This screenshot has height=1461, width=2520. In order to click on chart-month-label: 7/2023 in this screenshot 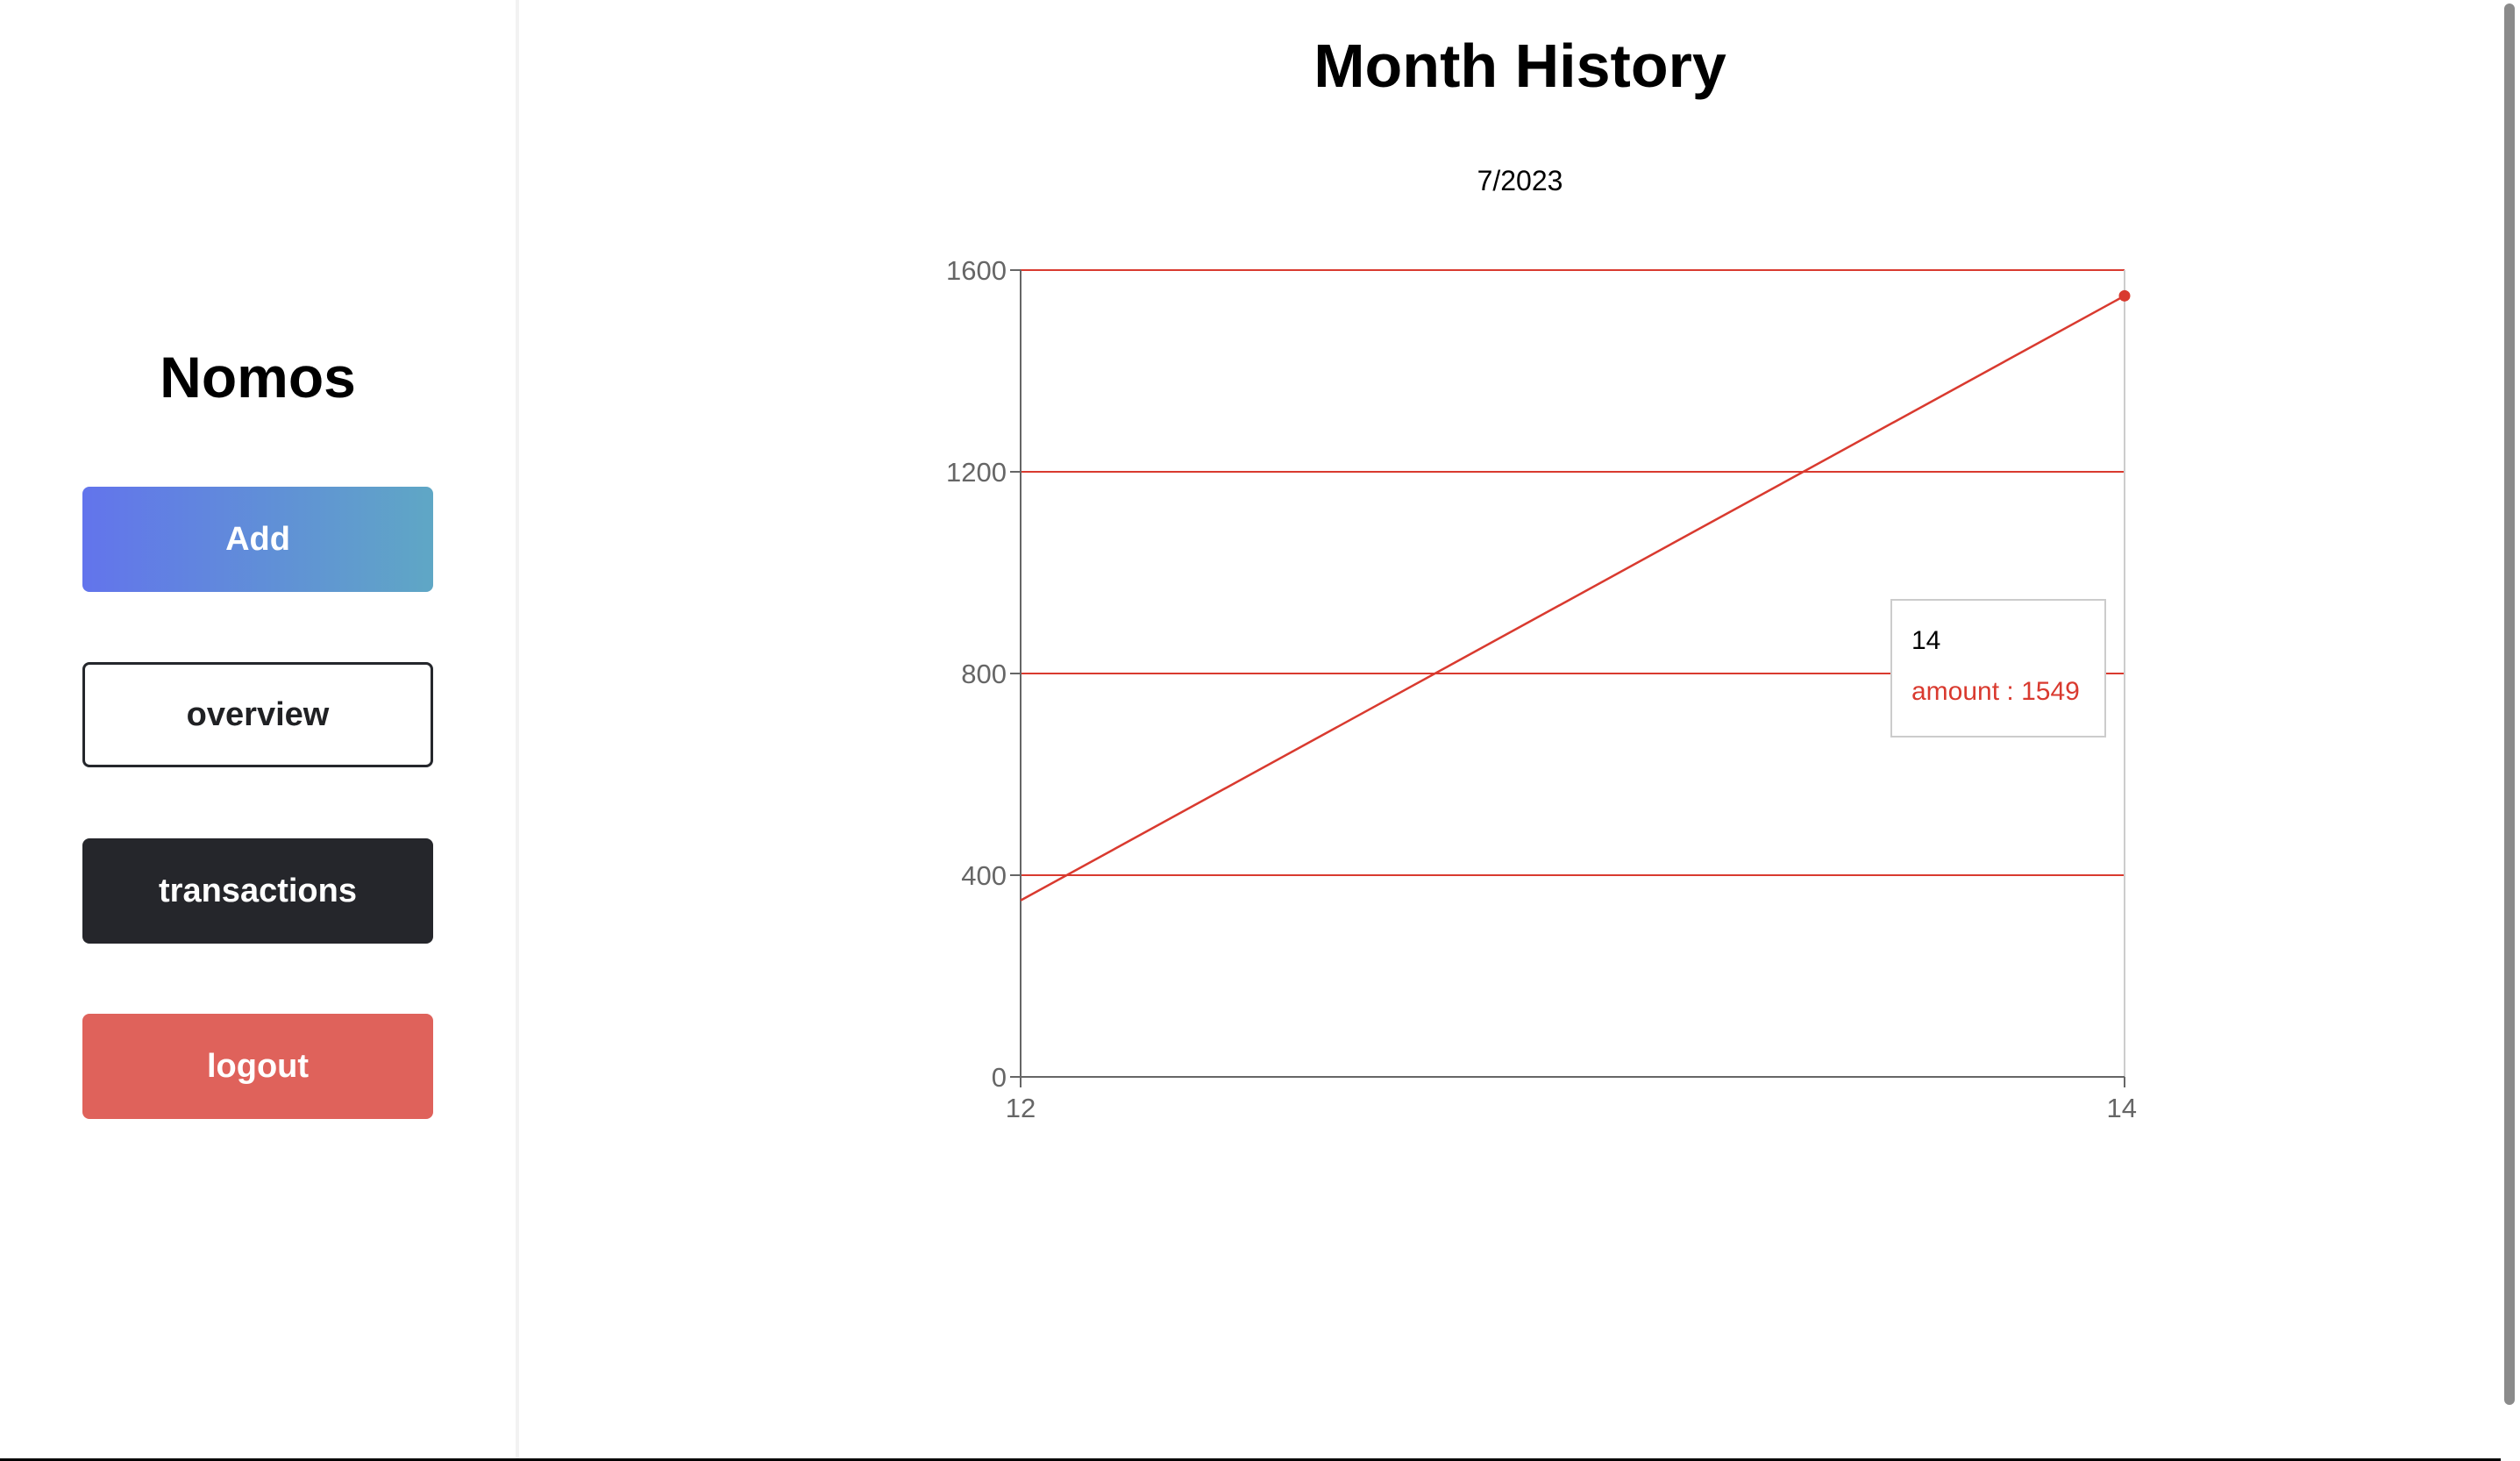, I will do `click(1520, 180)`.